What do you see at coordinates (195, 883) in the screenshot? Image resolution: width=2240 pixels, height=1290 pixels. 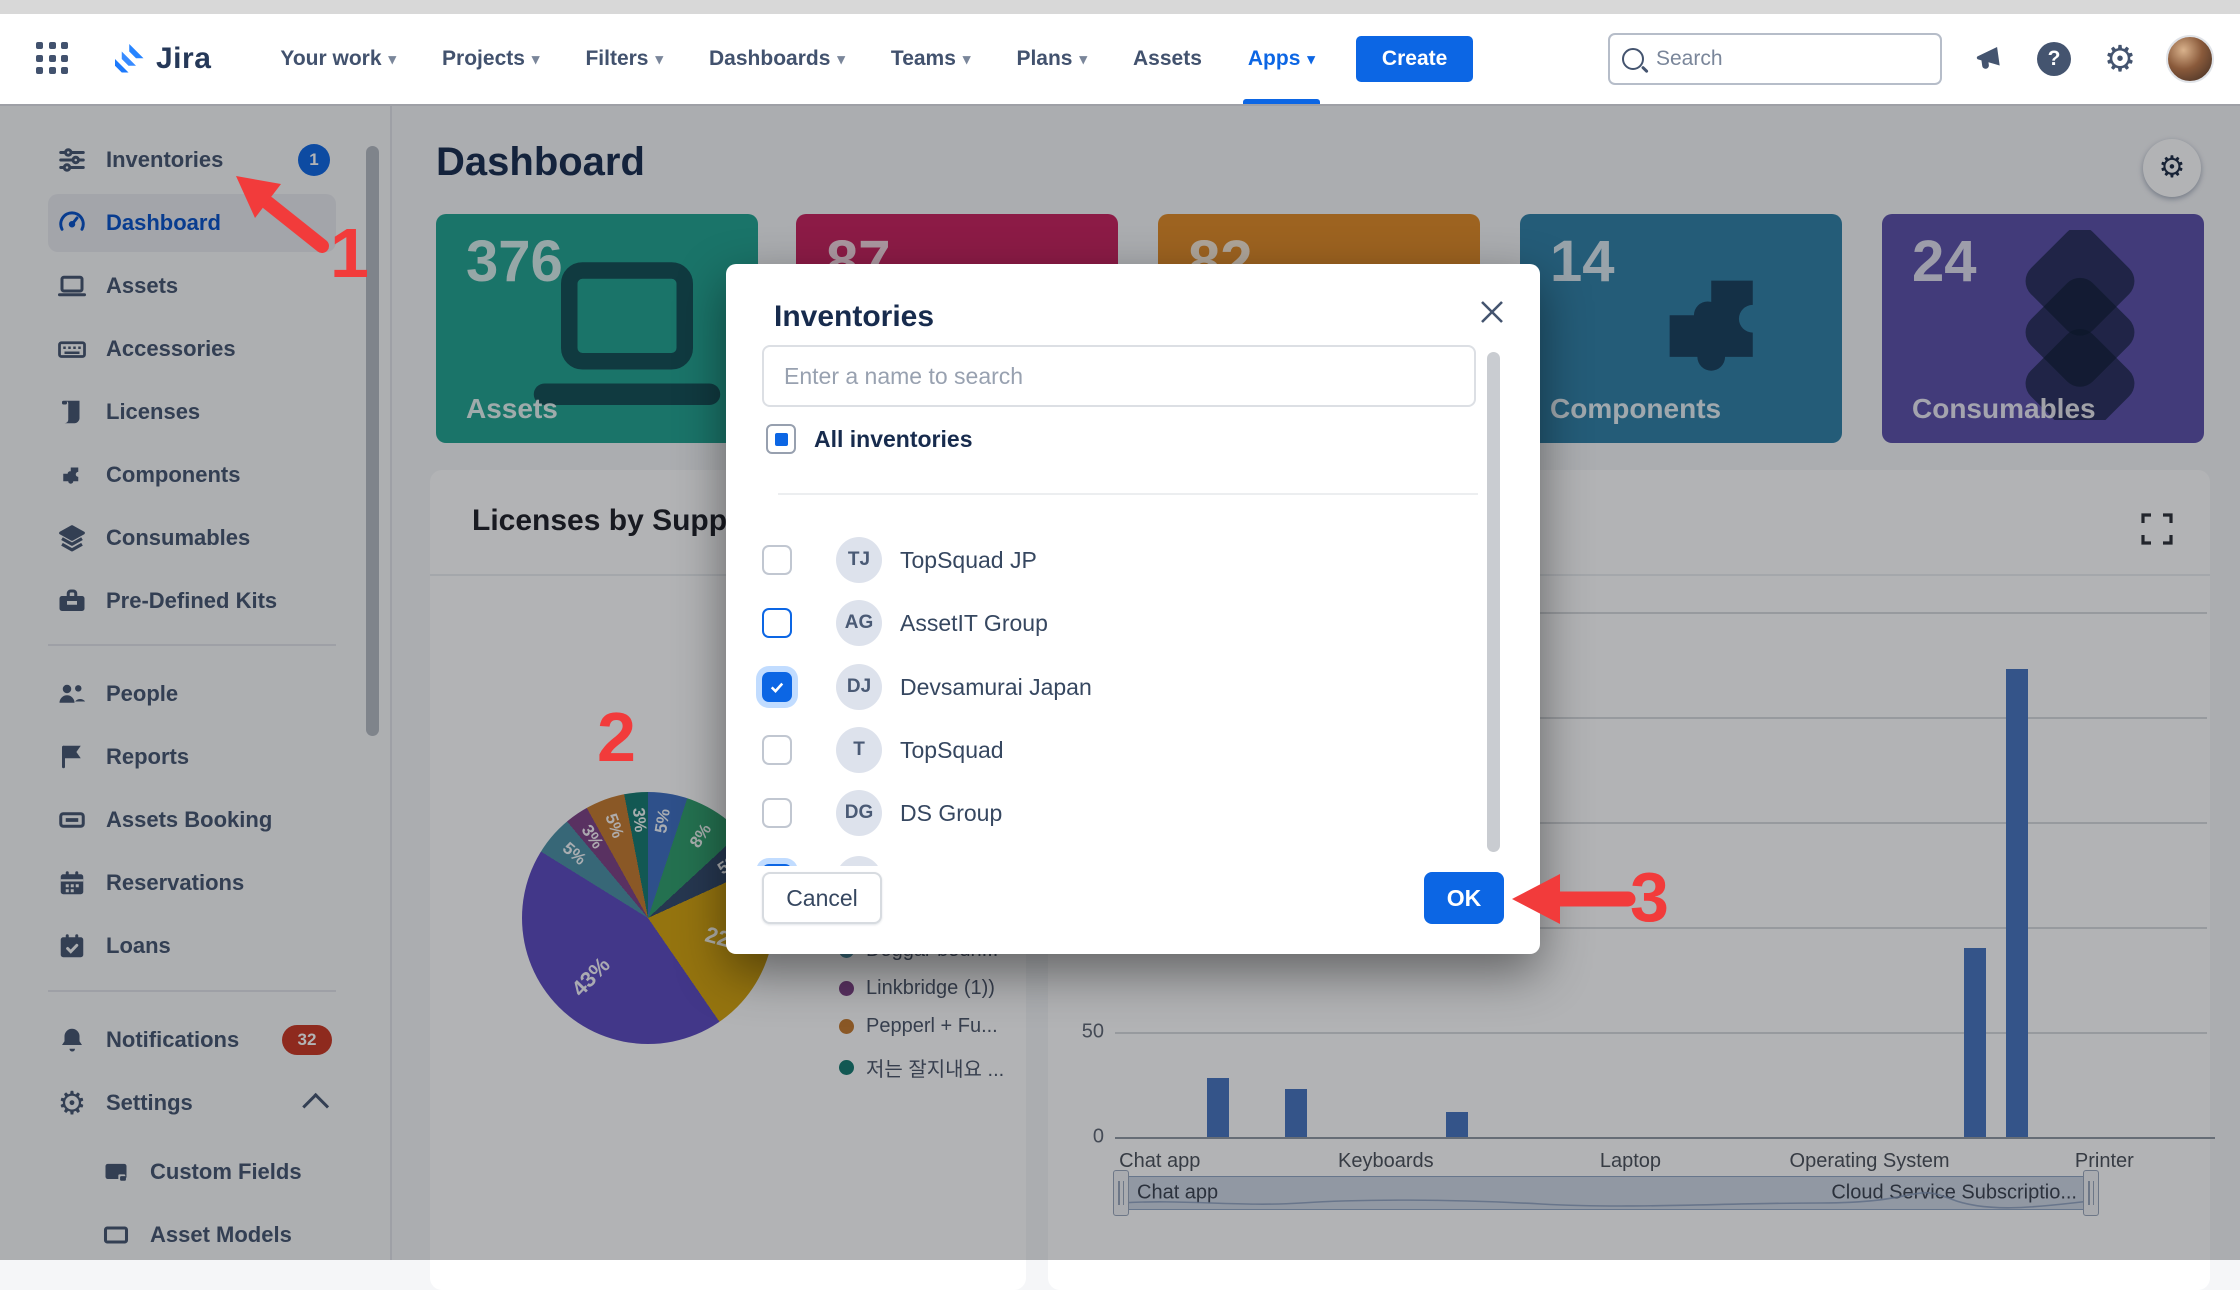 I see `sidebar-item-reservations: Reservations` at bounding box center [195, 883].